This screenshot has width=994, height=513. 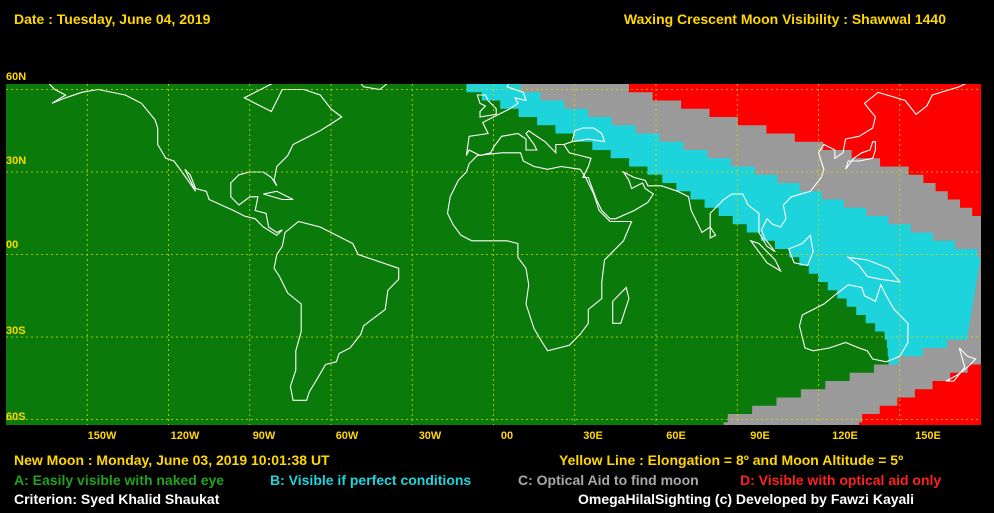 I want to click on new-zealand-coast, so click(x=961, y=364).